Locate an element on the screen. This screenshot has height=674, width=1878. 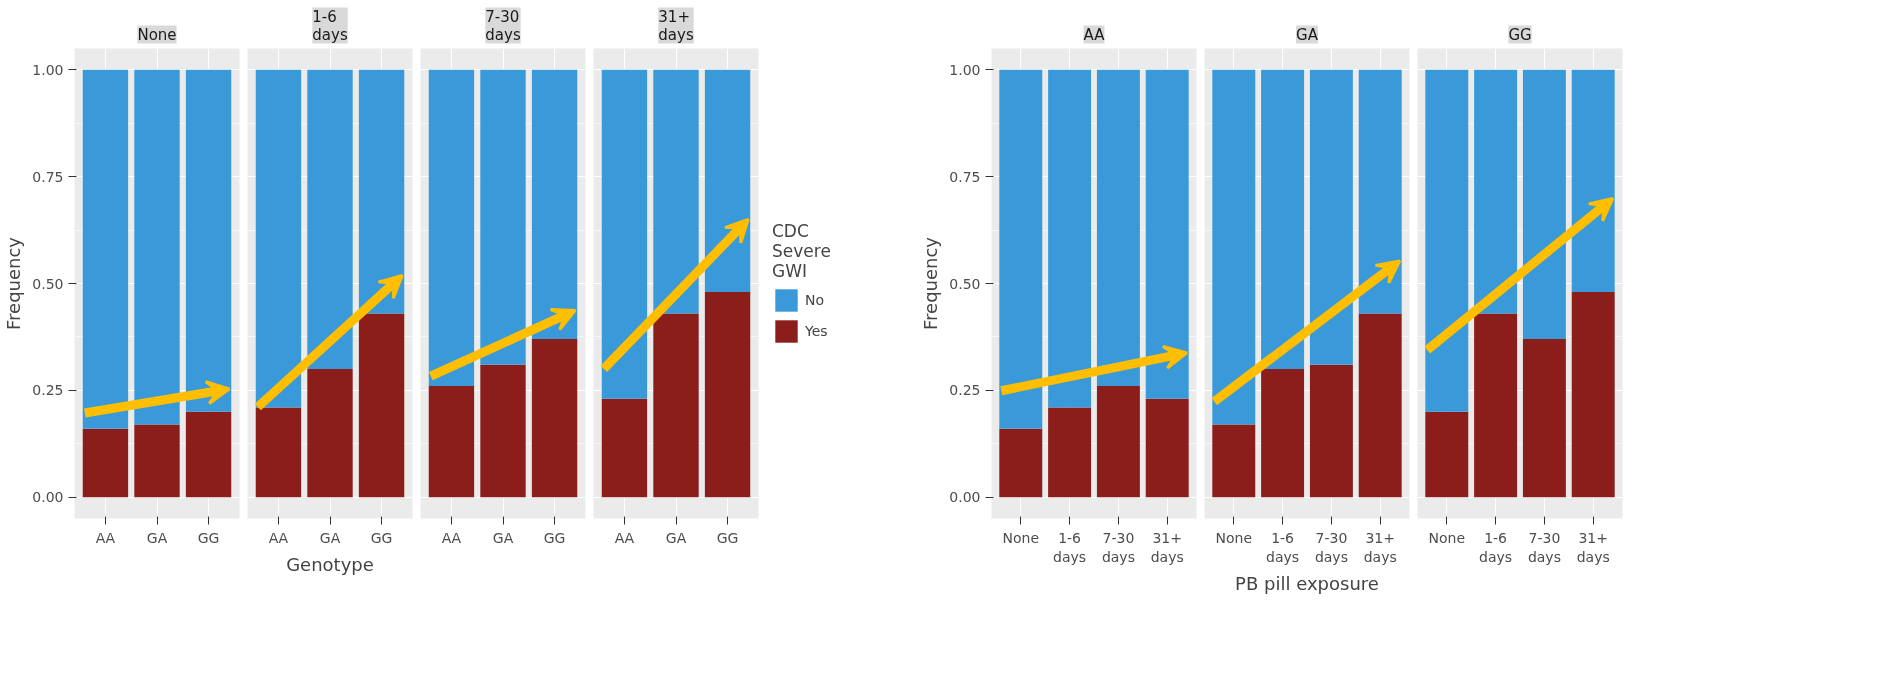
x-axis-title: Genotype is located at coordinates (330, 564).